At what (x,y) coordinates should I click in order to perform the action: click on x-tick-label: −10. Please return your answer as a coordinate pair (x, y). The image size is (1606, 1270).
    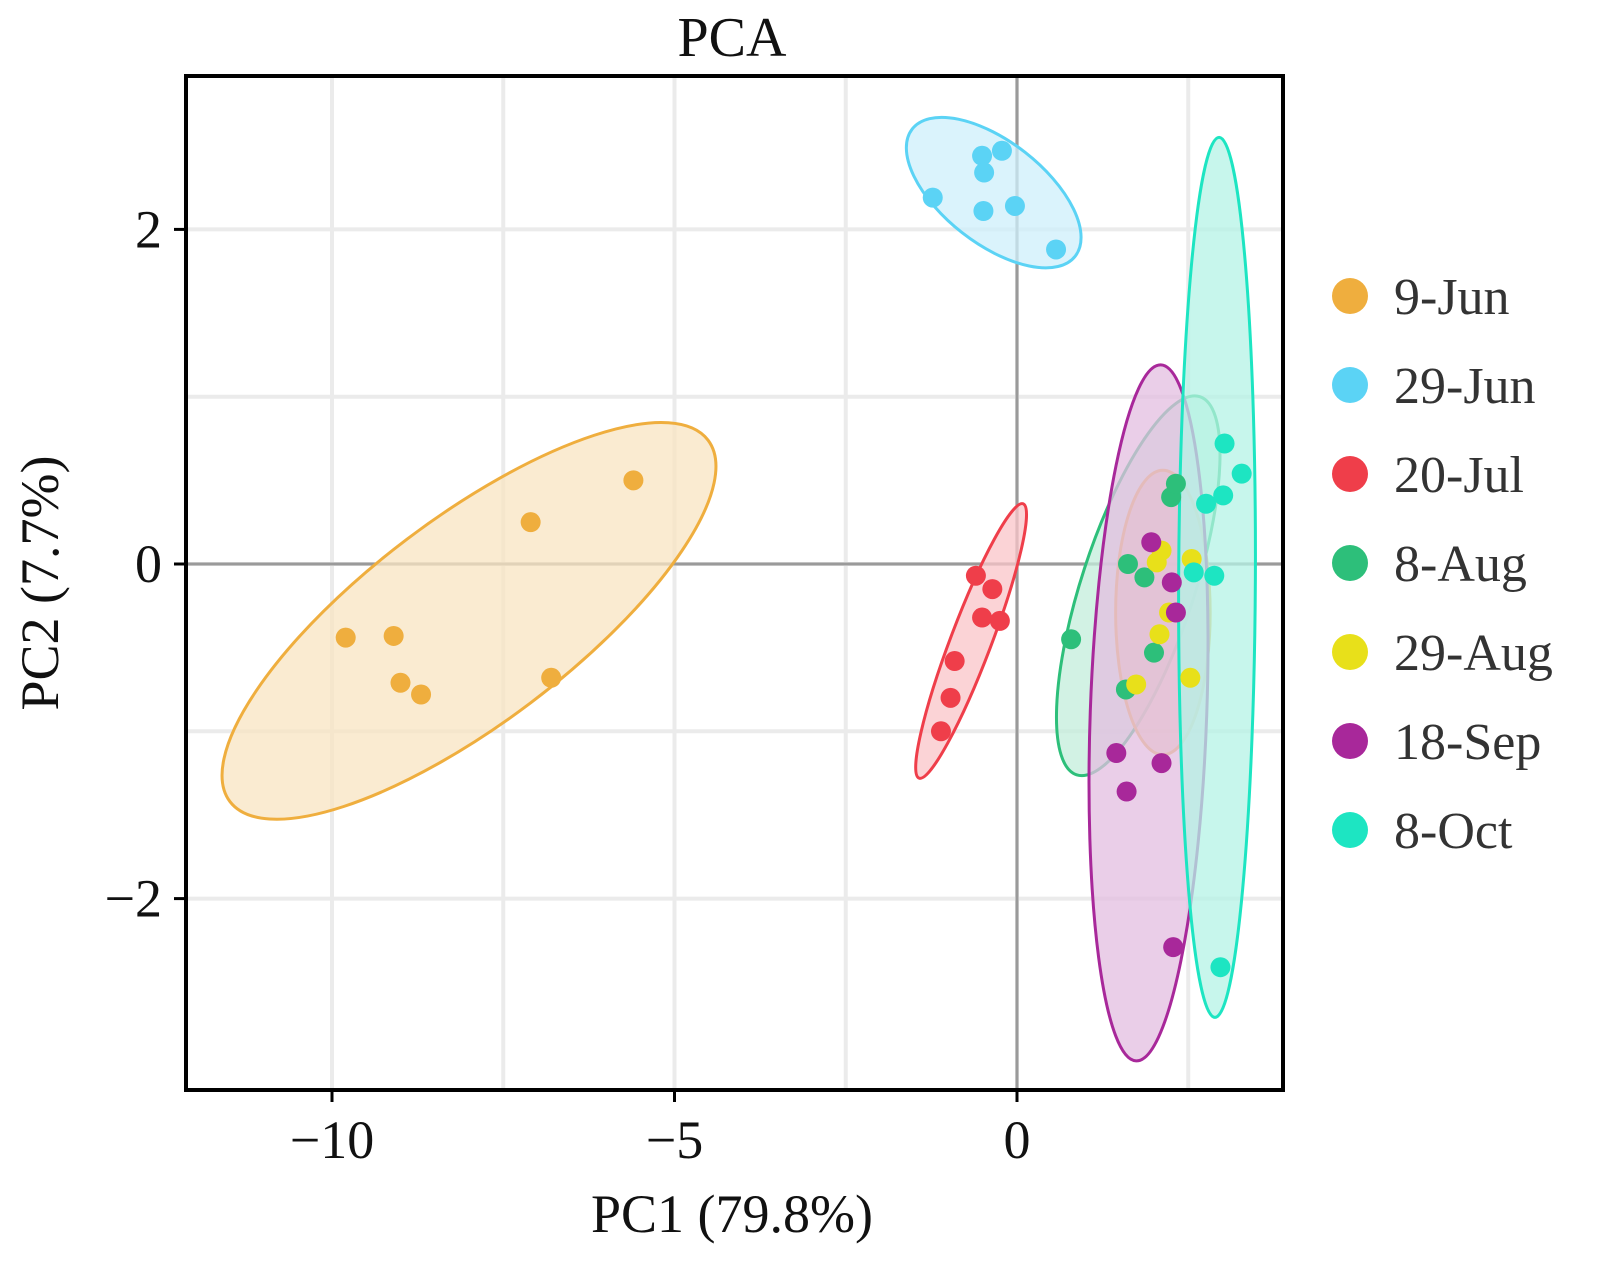
    Looking at the image, I should click on (332, 1140).